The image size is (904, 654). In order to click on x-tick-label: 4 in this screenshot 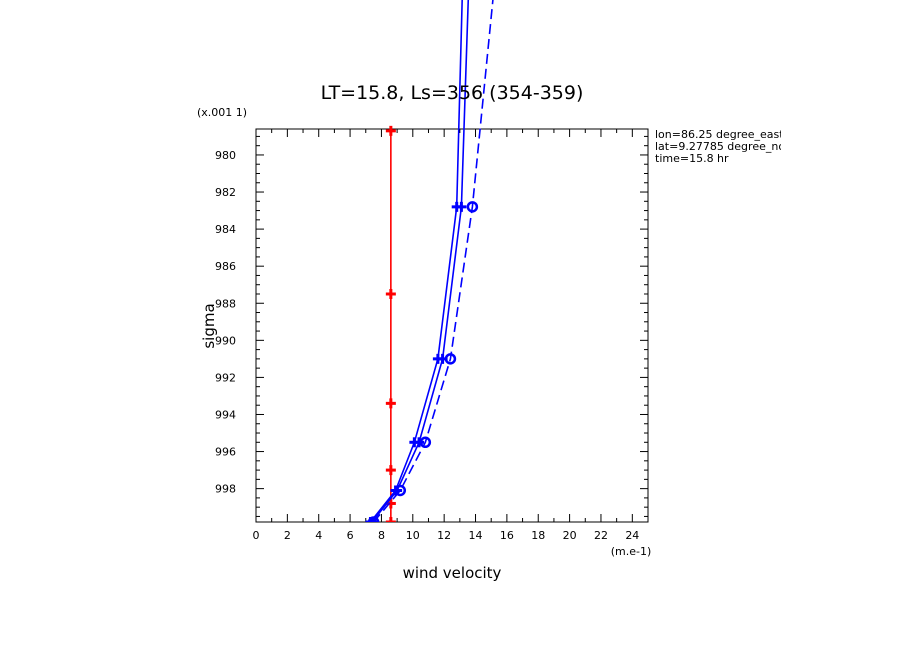, I will do `click(318, 535)`.